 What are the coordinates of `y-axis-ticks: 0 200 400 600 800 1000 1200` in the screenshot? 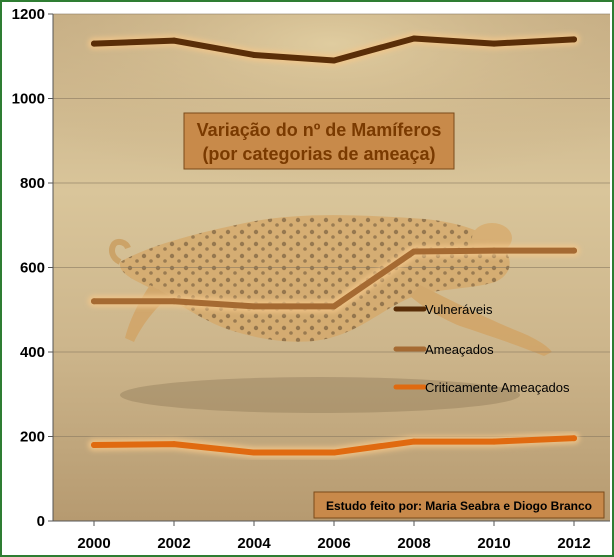 It's located at (32, 268).